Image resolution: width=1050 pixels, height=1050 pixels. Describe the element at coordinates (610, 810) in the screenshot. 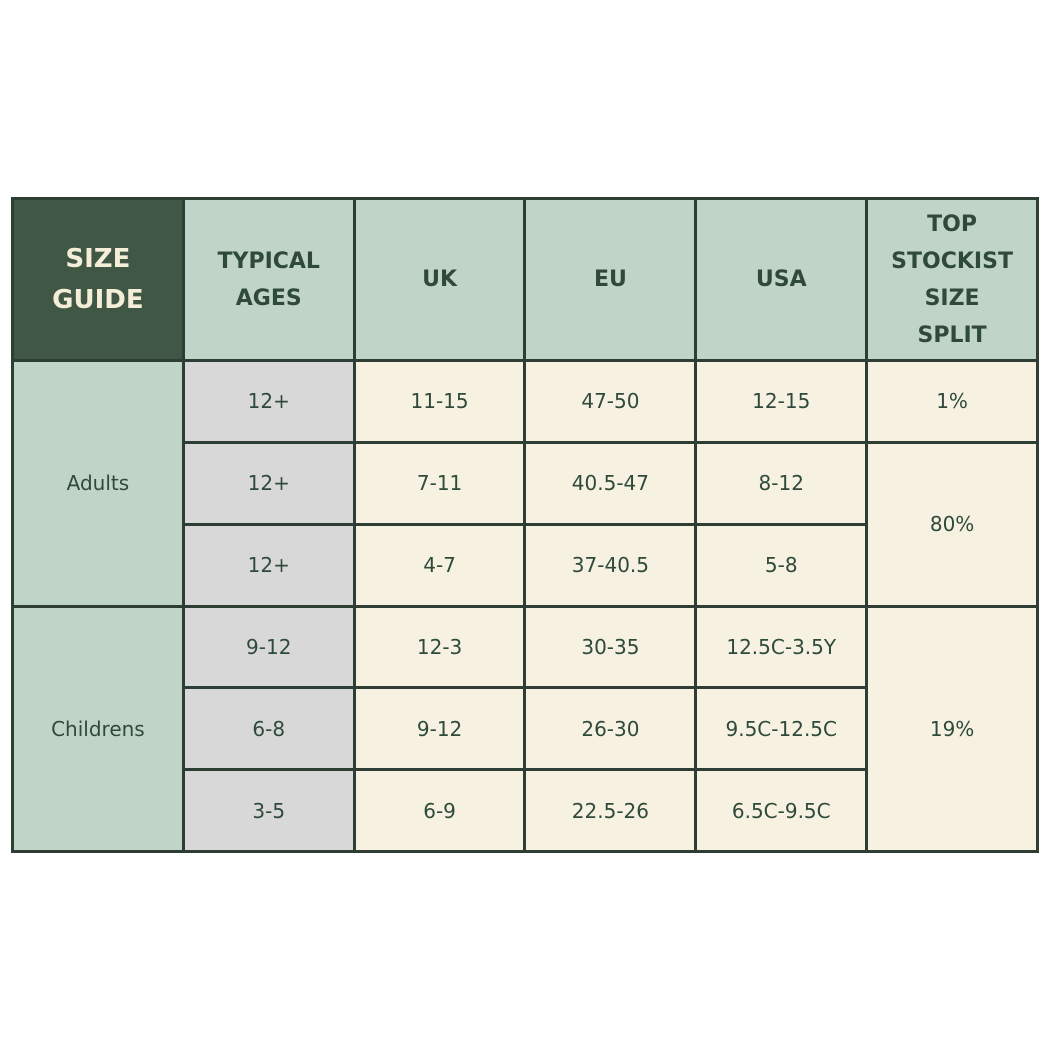

I see `cell-eu: 22.5-26` at that location.